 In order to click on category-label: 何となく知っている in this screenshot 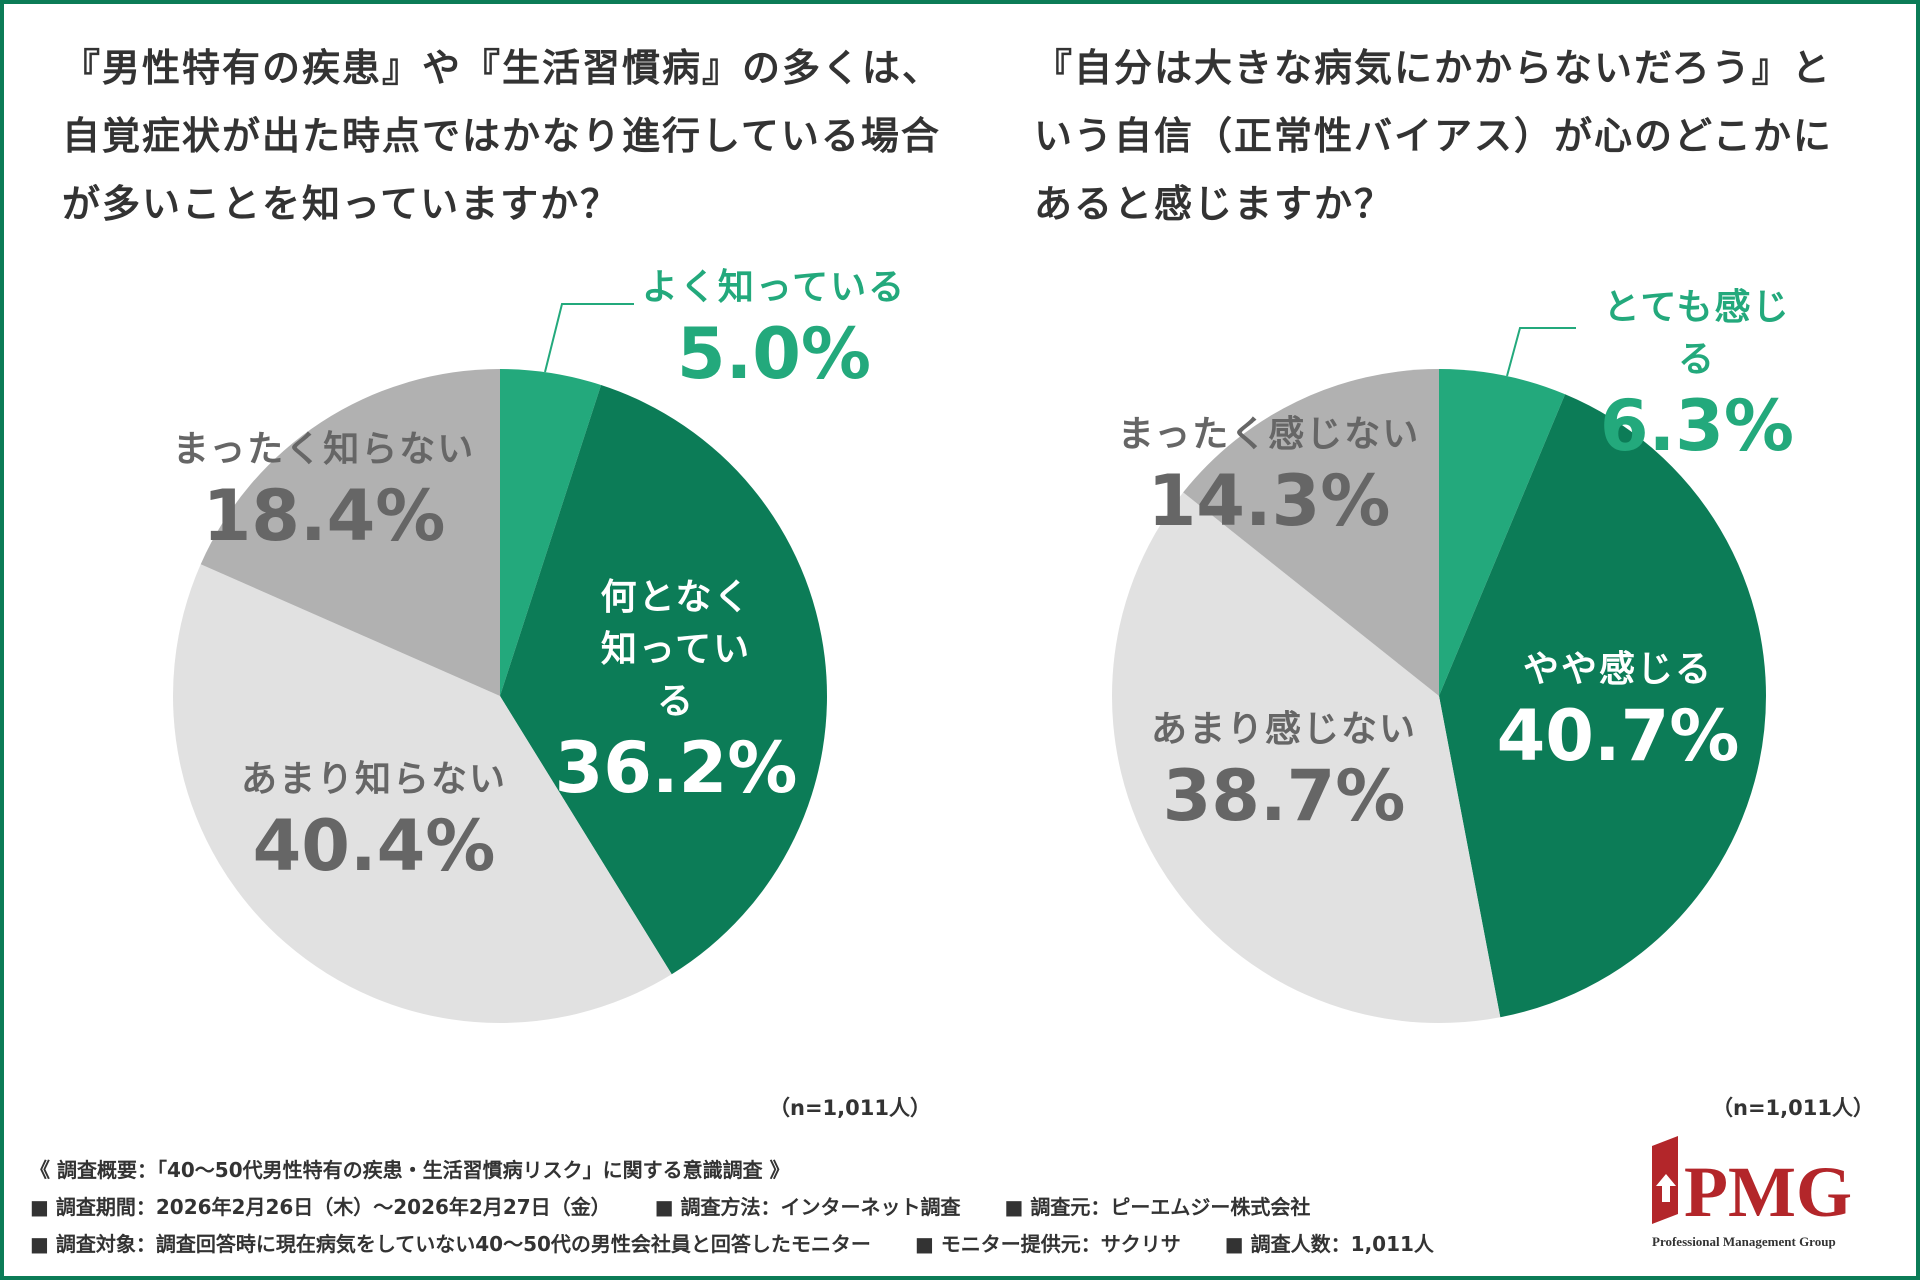, I will do `click(676, 649)`.